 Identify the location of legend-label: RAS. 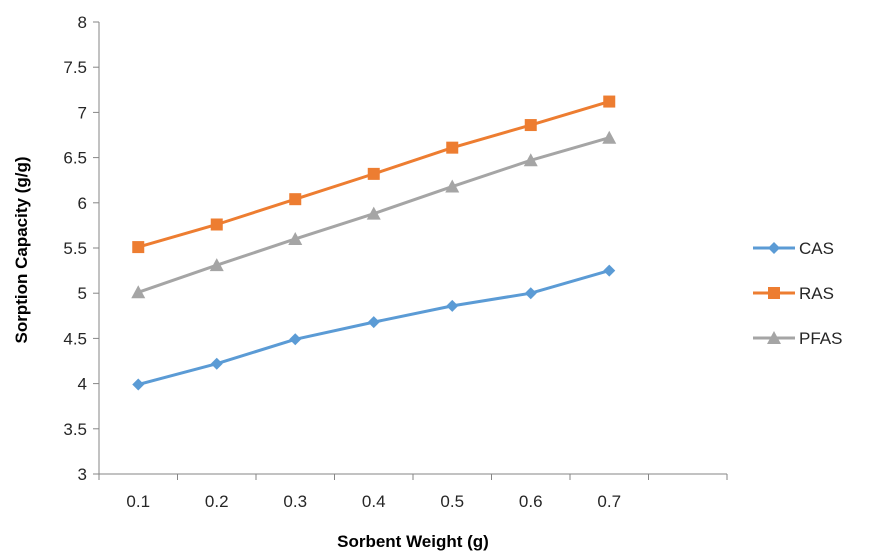
(816, 293).